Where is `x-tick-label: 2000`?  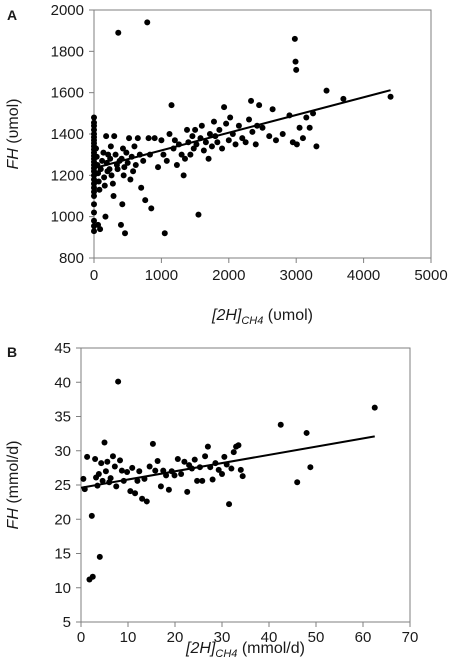 x-tick-label: 2000 is located at coordinates (228, 275).